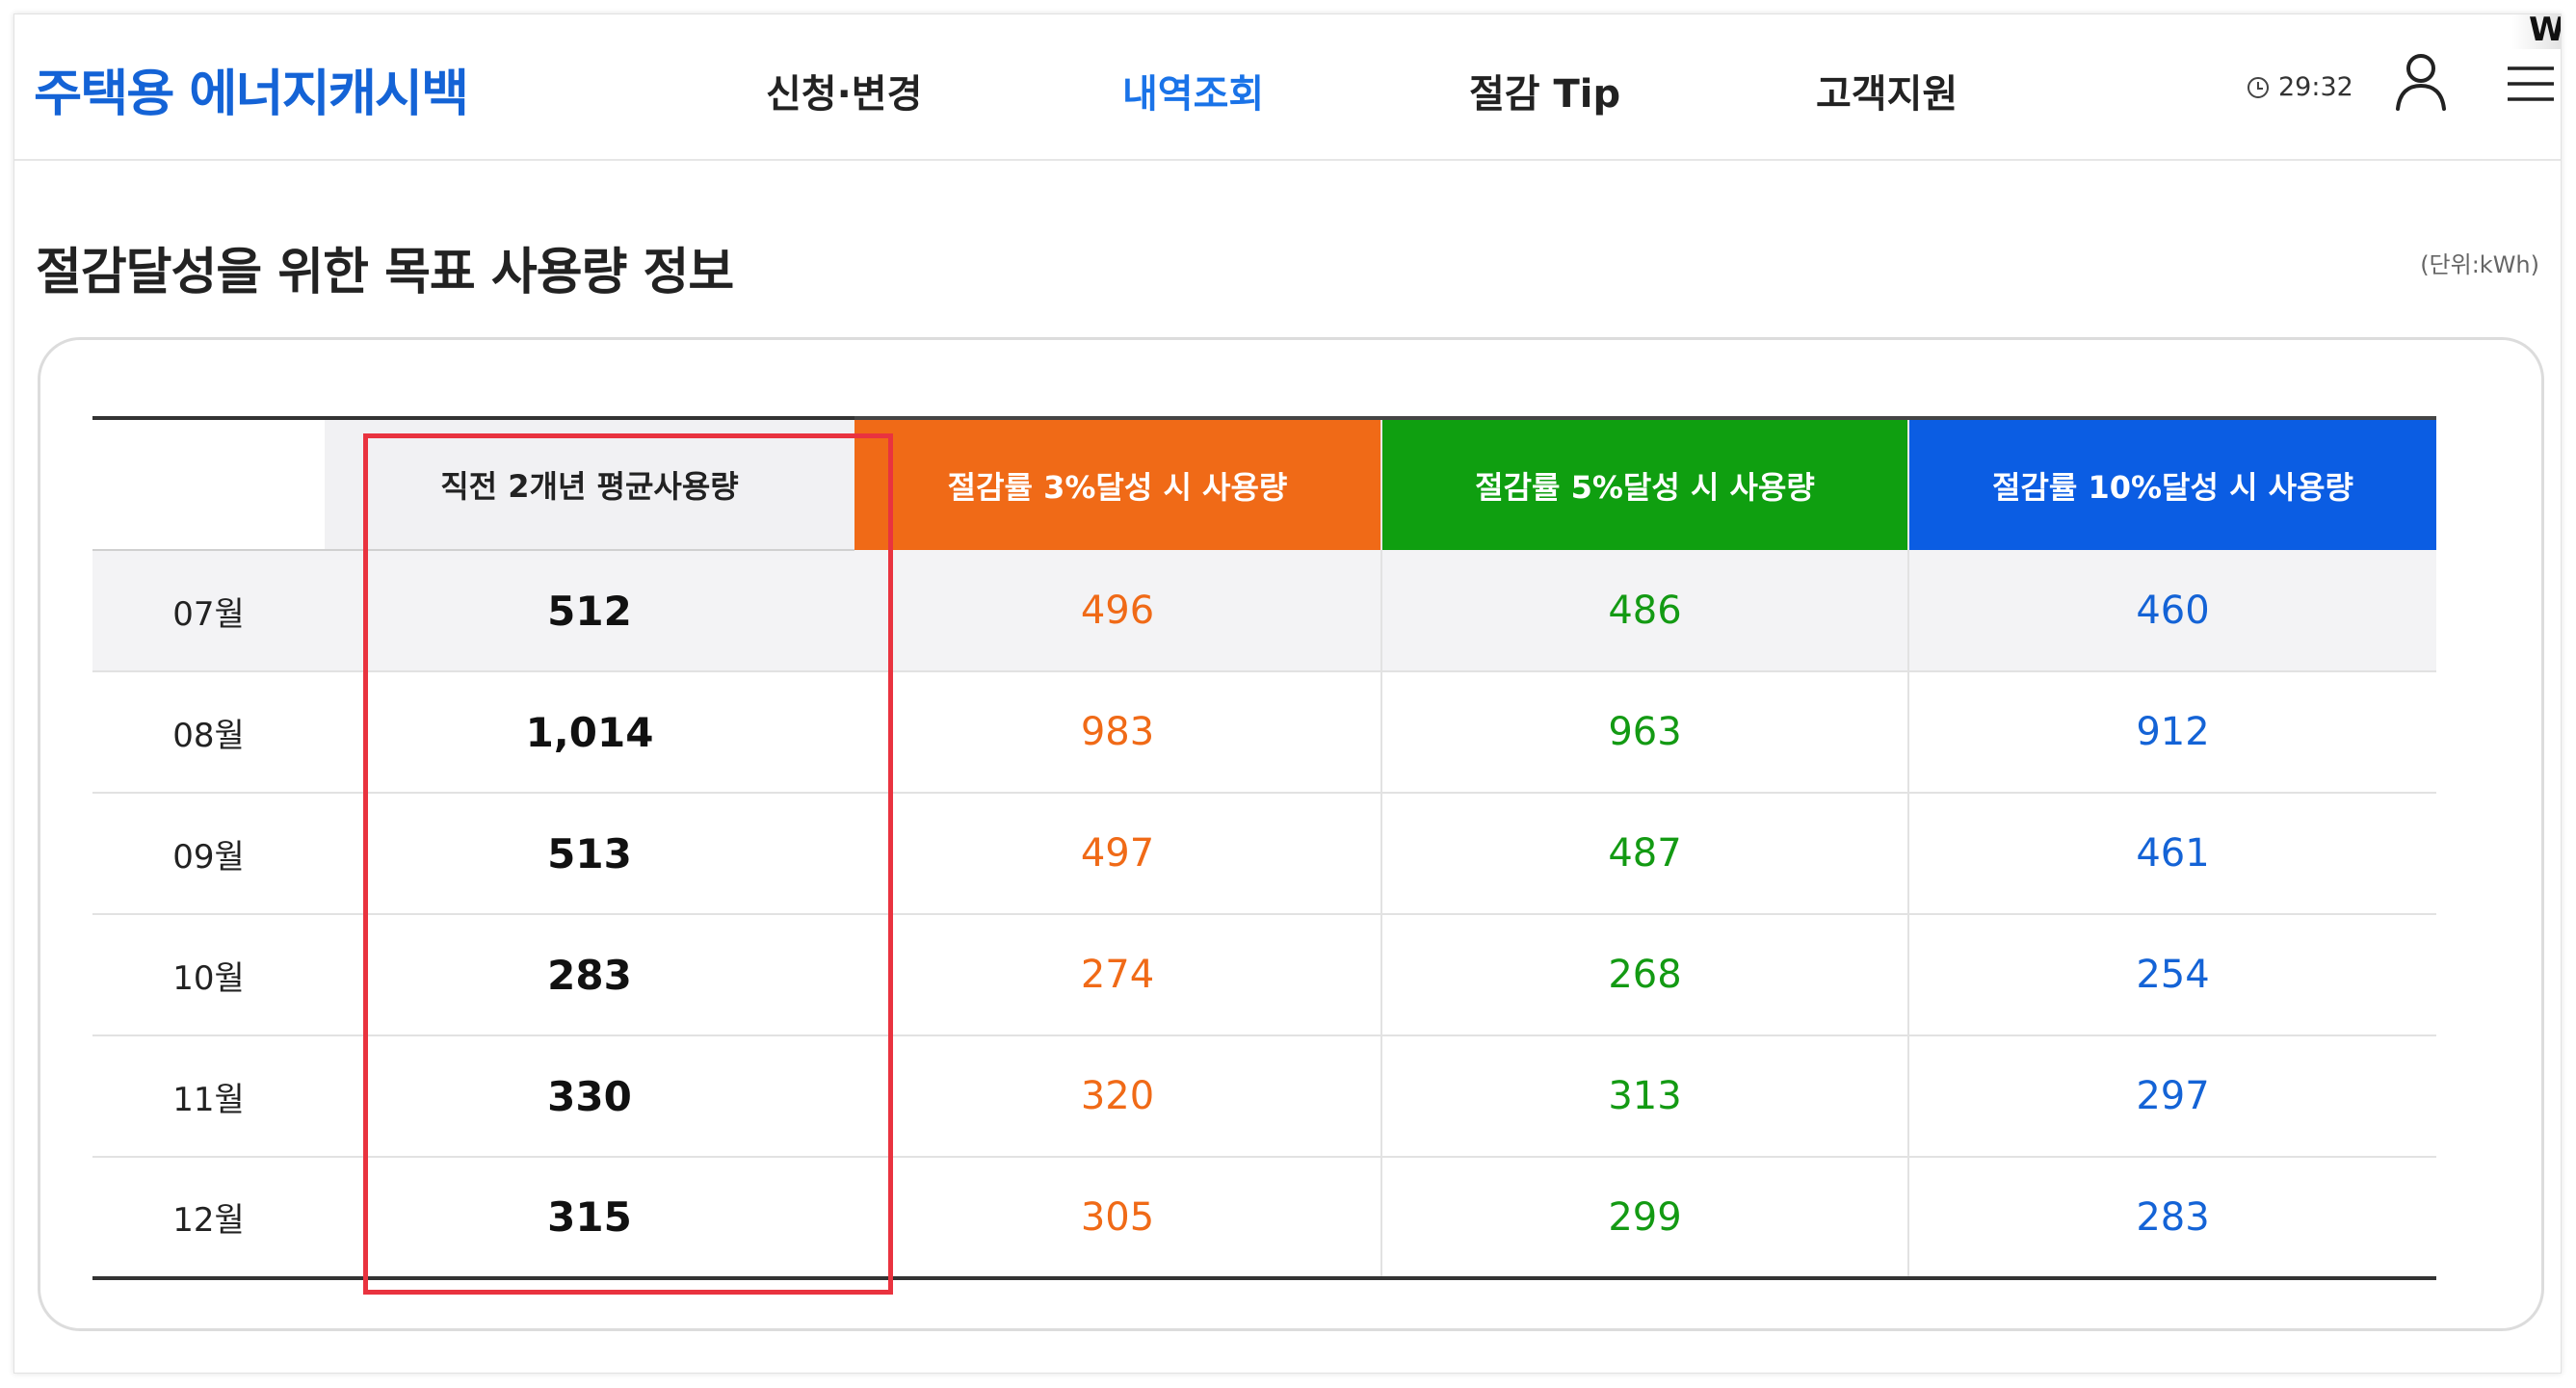  I want to click on session-timer-value: 29:32, so click(2315, 87).